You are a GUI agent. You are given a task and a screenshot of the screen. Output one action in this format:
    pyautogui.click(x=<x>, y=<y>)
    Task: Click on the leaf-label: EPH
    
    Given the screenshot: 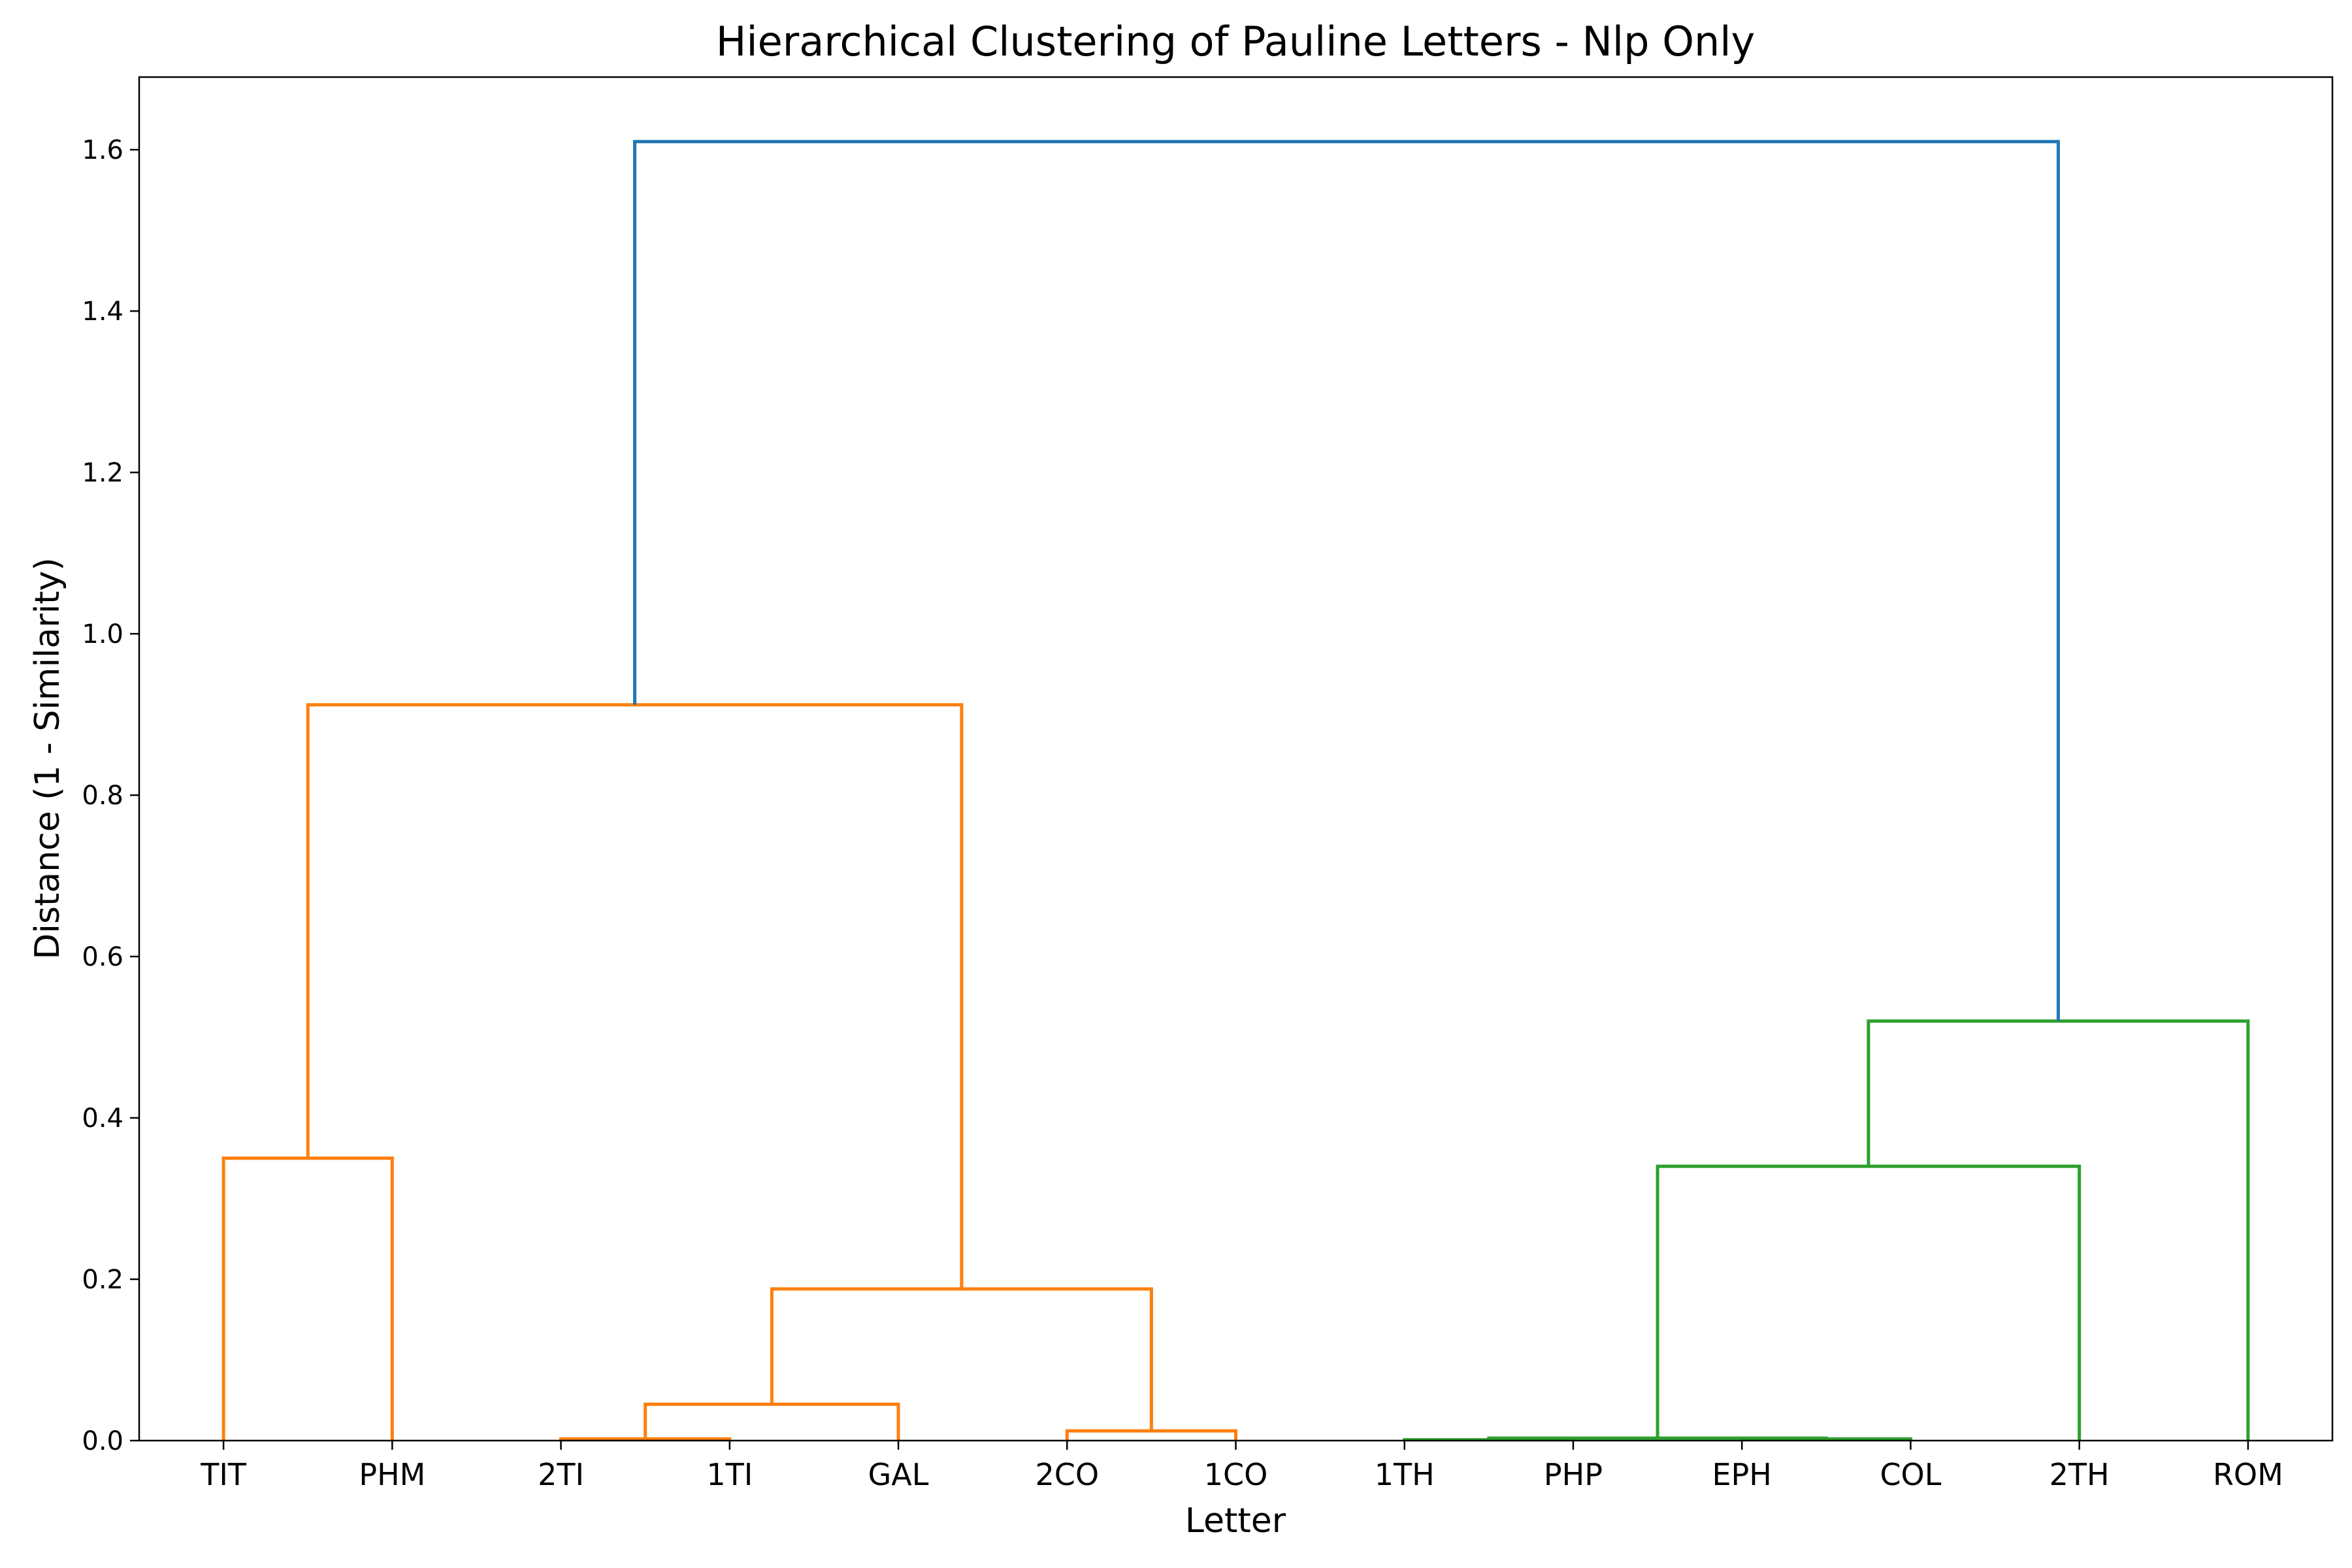 What is the action you would take?
    pyautogui.click(x=1741, y=1474)
    